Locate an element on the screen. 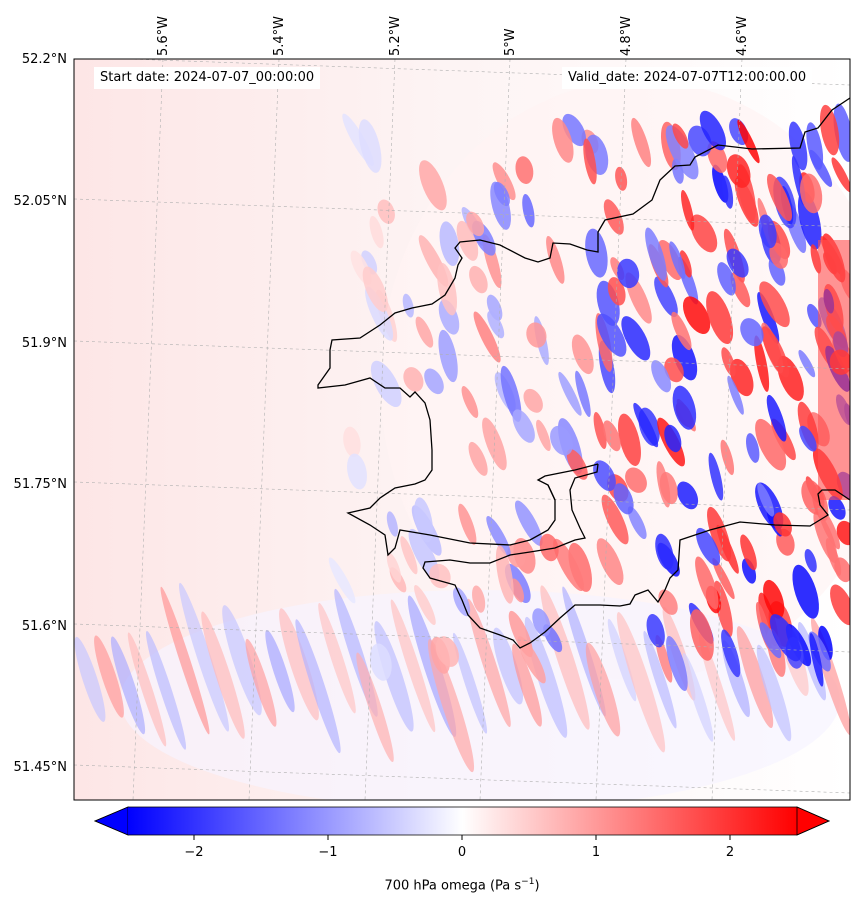 The image size is (859, 908). lon-label-5-6w: 5.6°W is located at coordinates (163, 35).